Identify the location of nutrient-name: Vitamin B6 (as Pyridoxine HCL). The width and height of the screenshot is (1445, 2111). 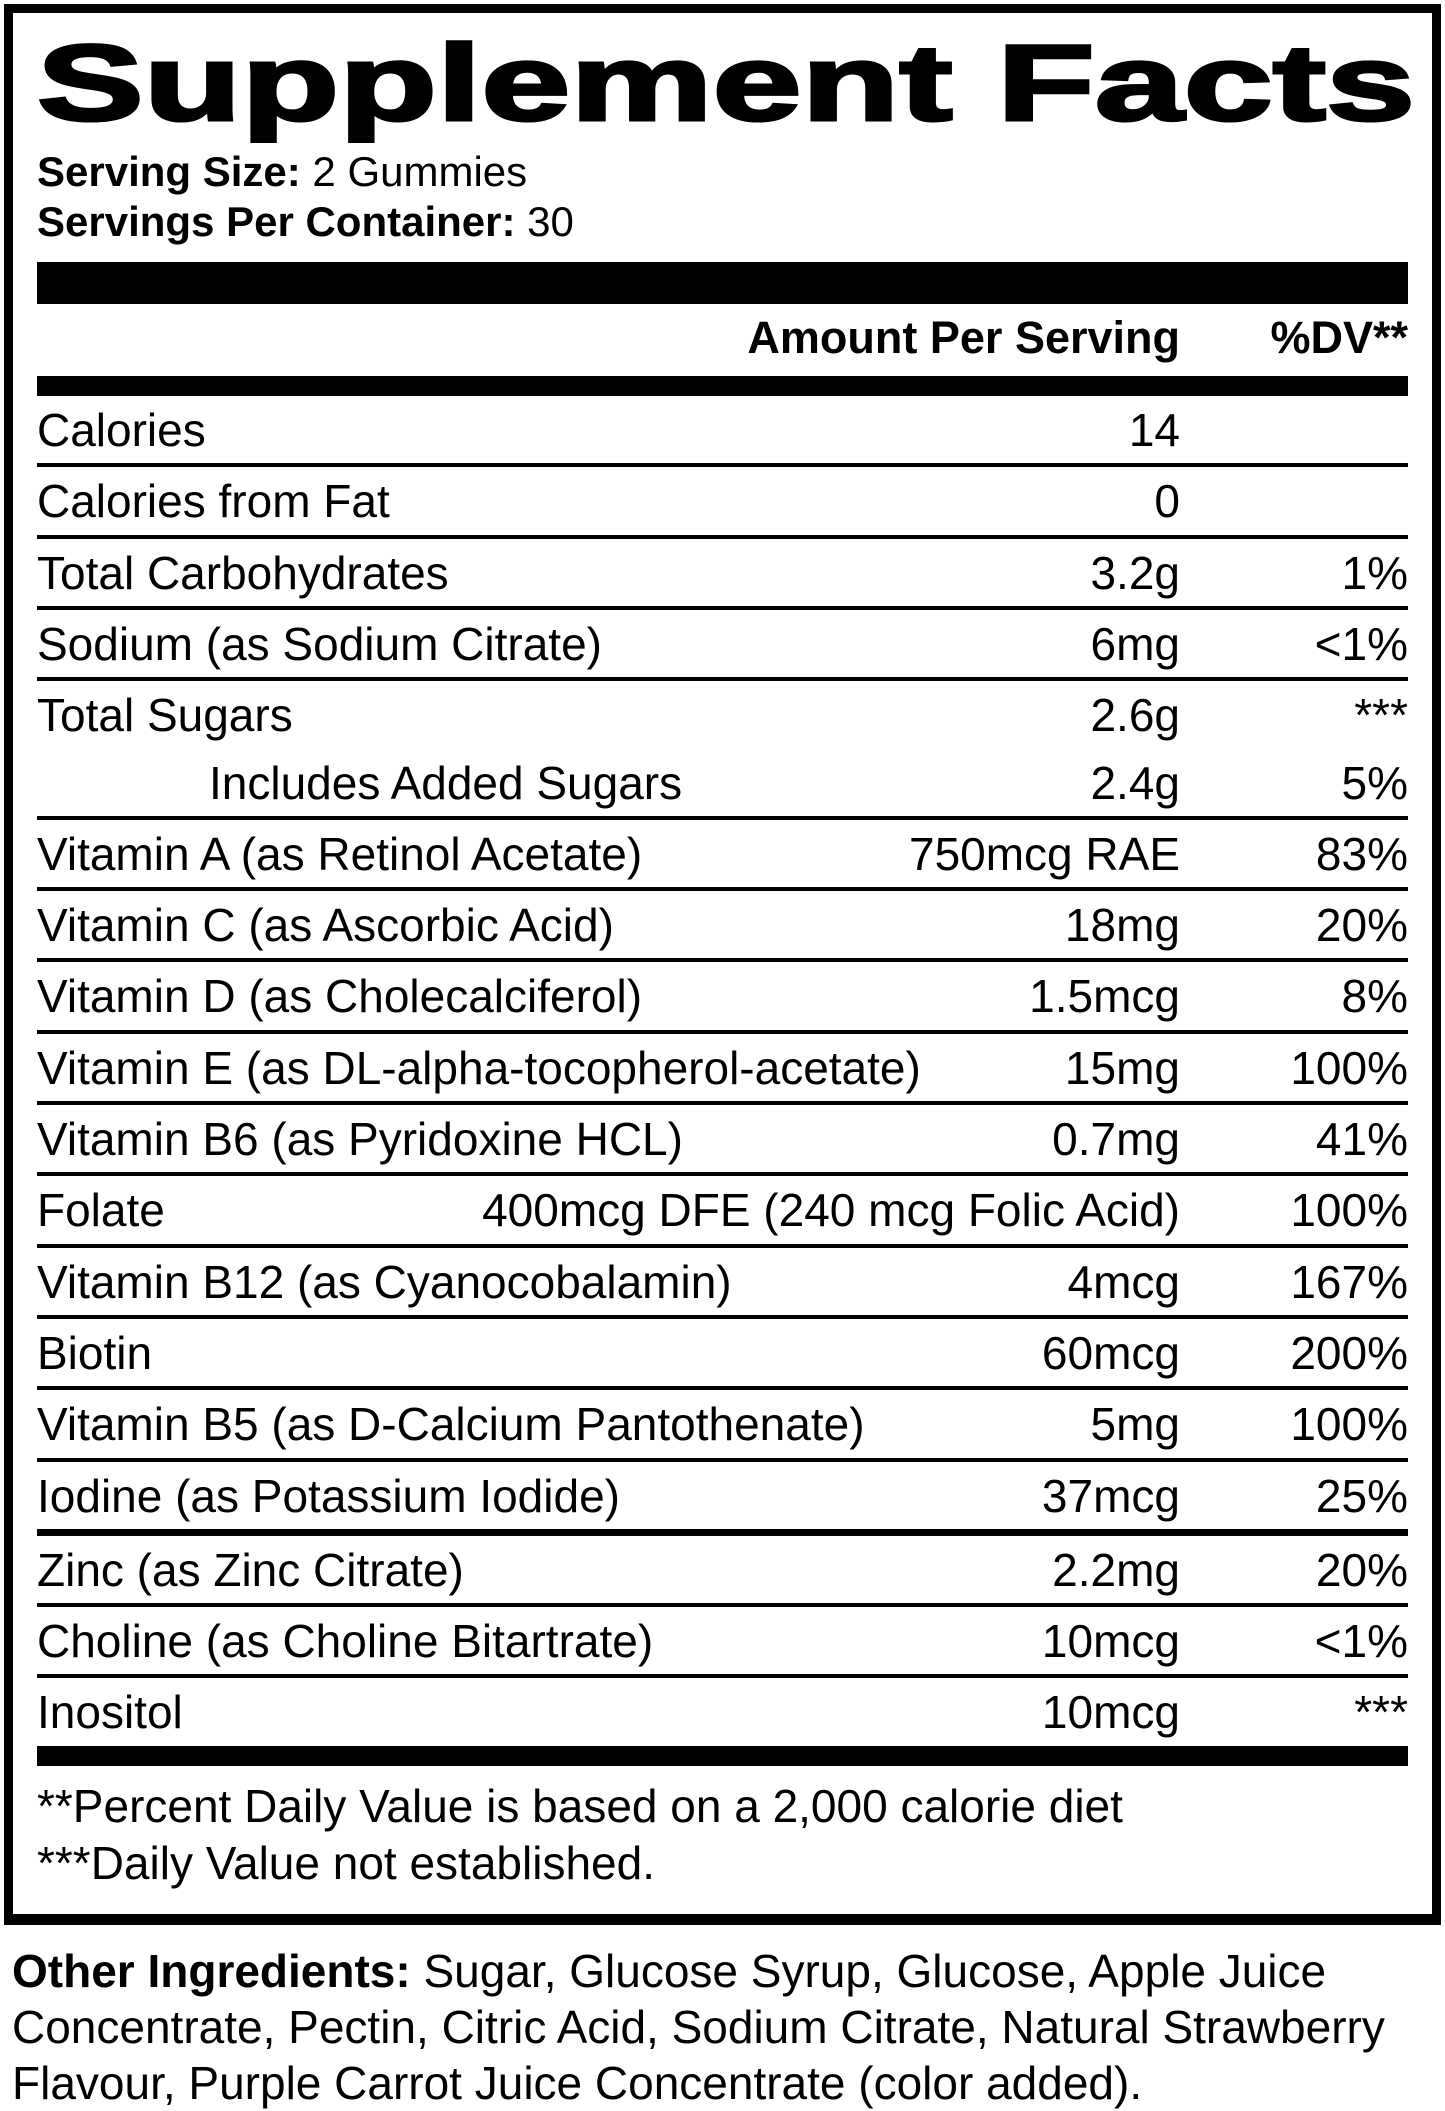
(360, 1139).